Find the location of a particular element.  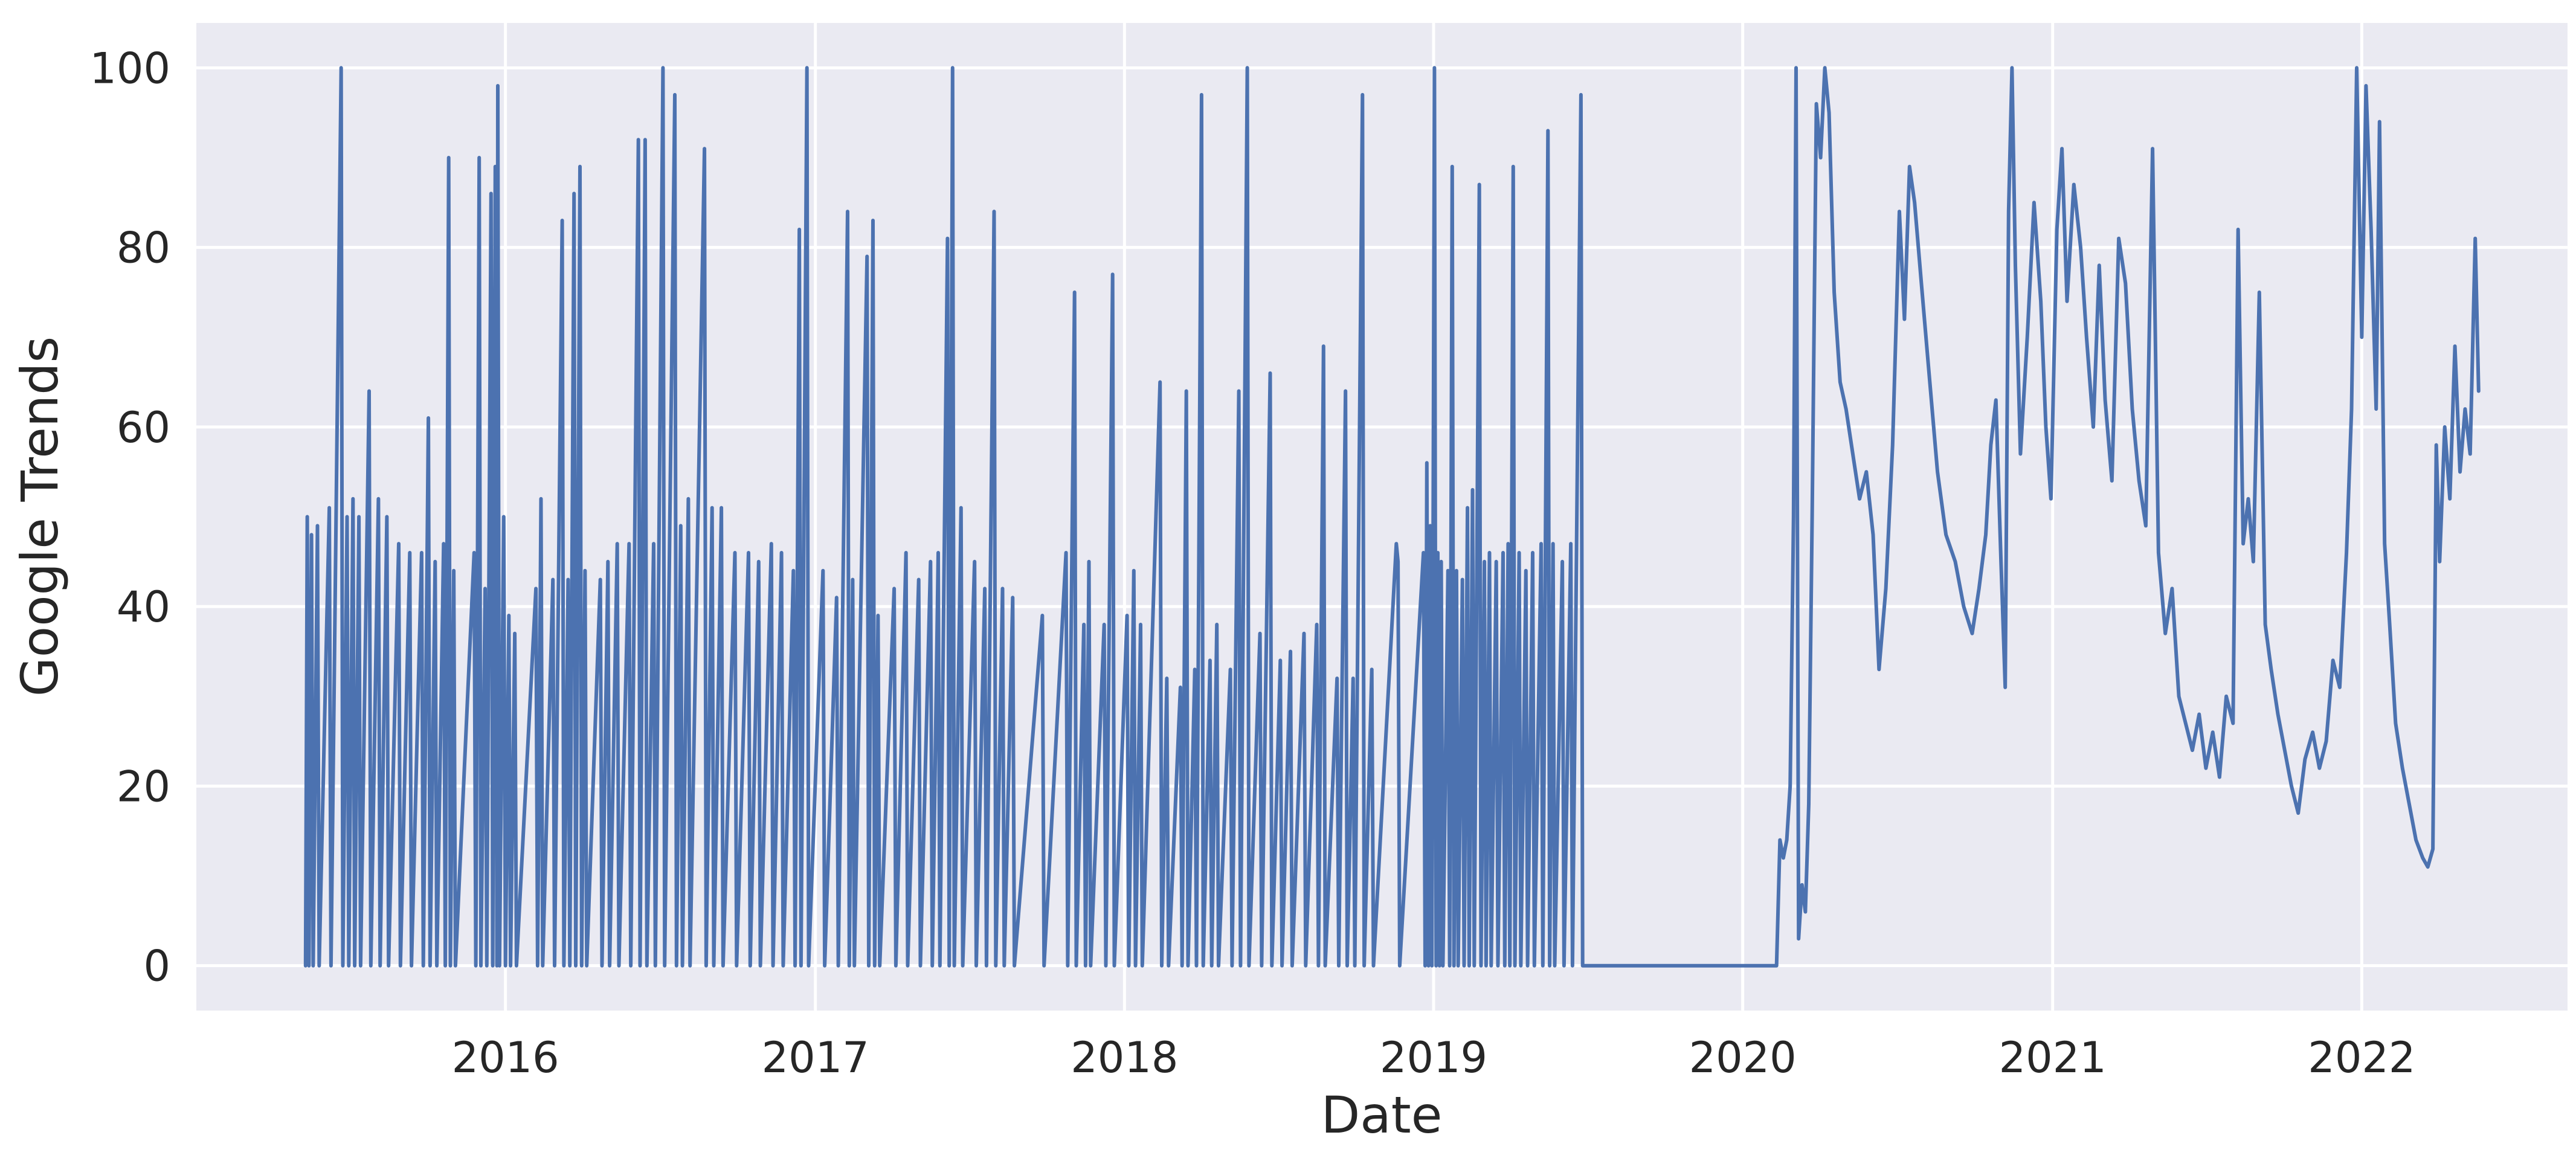

y-tick-label-0: 0 is located at coordinates (157, 966).